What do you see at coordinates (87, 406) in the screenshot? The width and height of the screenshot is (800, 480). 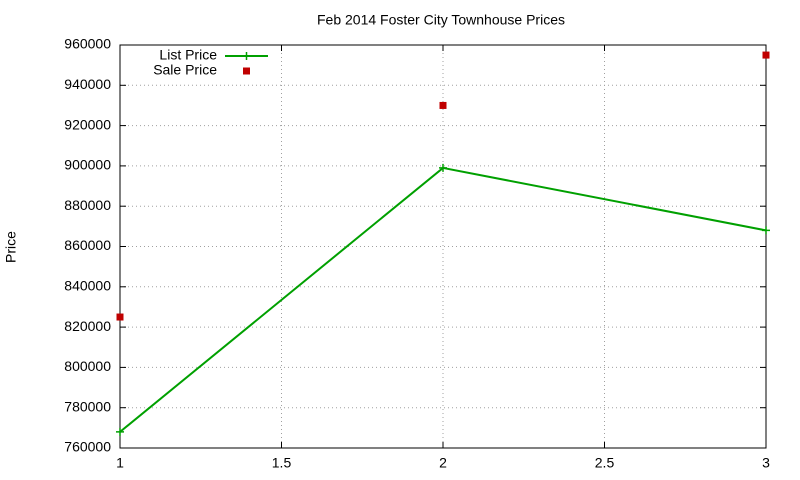 I see `y-tick-label: 780000` at bounding box center [87, 406].